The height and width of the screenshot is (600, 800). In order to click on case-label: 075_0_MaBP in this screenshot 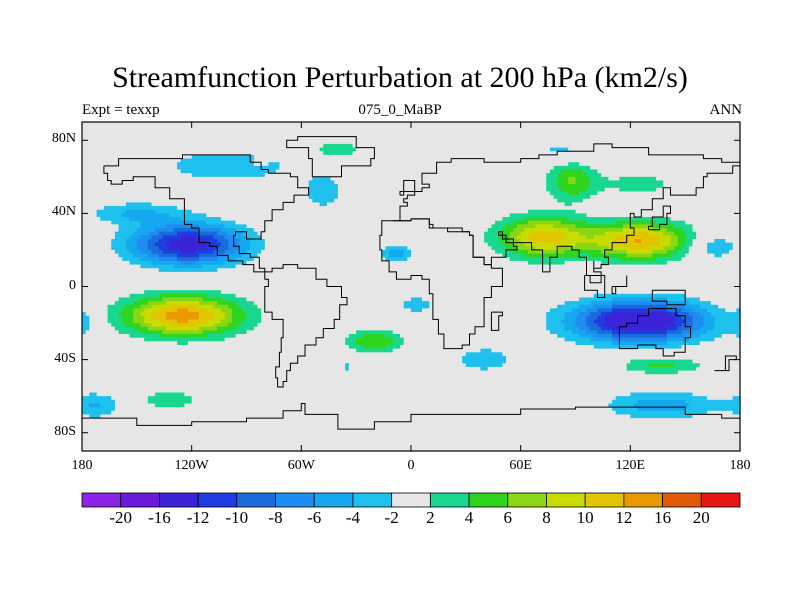, I will do `click(400, 110)`.